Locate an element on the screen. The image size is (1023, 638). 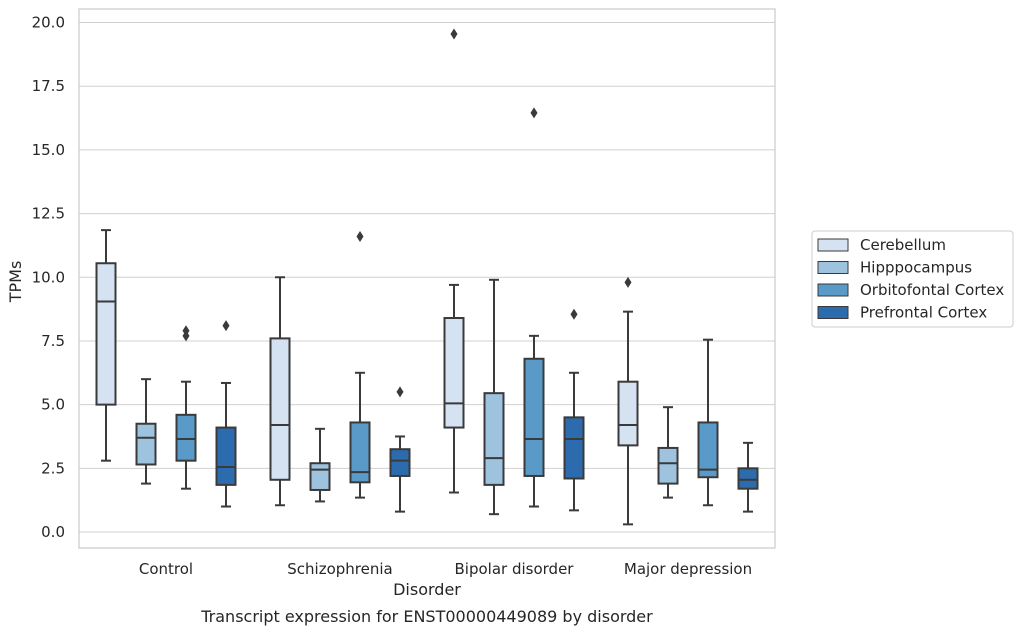
legend-label: Orbitofontal Cortex is located at coordinates (932, 290).